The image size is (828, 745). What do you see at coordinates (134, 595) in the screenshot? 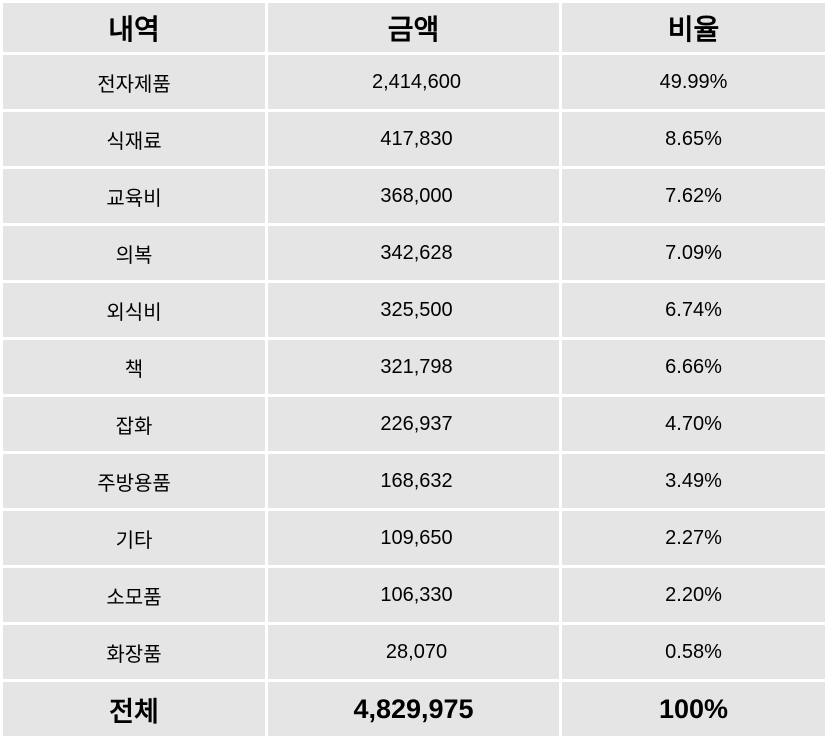
I see `cell-item: 소모품` at bounding box center [134, 595].